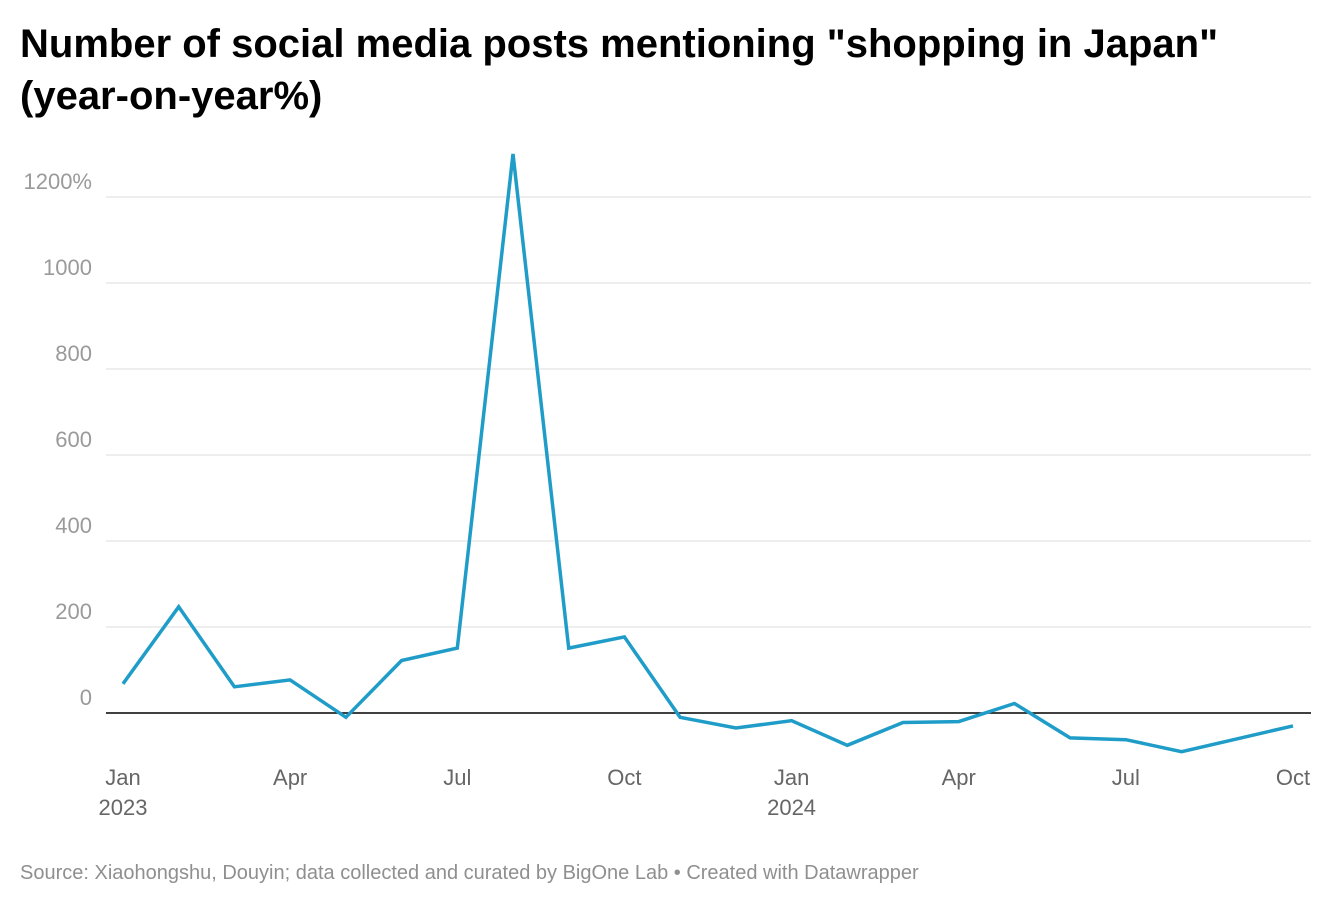 The height and width of the screenshot is (908, 1332). What do you see at coordinates (67, 267) in the screenshot?
I see `y-tick-label-1000: 1000` at bounding box center [67, 267].